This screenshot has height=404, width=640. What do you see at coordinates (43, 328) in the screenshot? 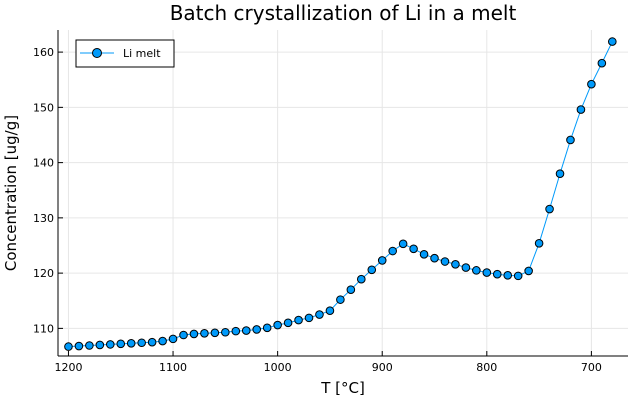
I see `y-tick-label: 110` at bounding box center [43, 328].